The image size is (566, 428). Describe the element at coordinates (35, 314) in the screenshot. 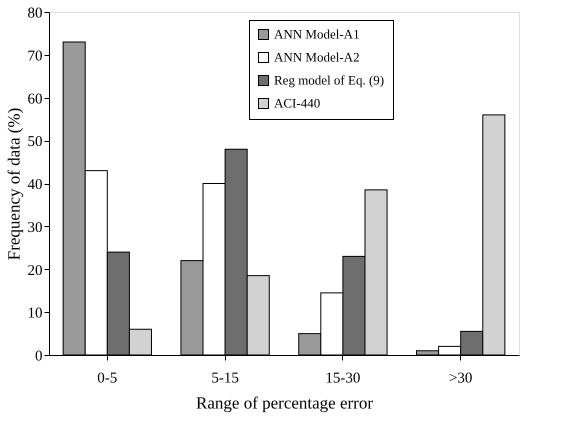

I see `y-tick-label: 10` at that location.